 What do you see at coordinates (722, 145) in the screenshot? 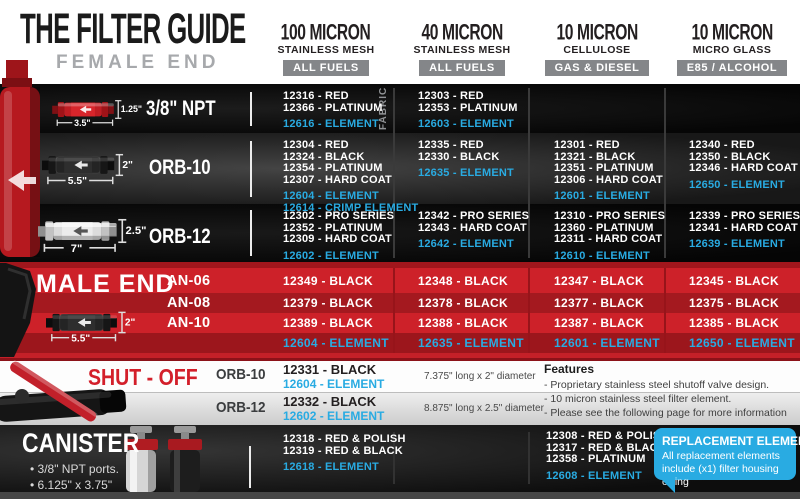
I see `part-number: 12340 - RED` at bounding box center [722, 145].